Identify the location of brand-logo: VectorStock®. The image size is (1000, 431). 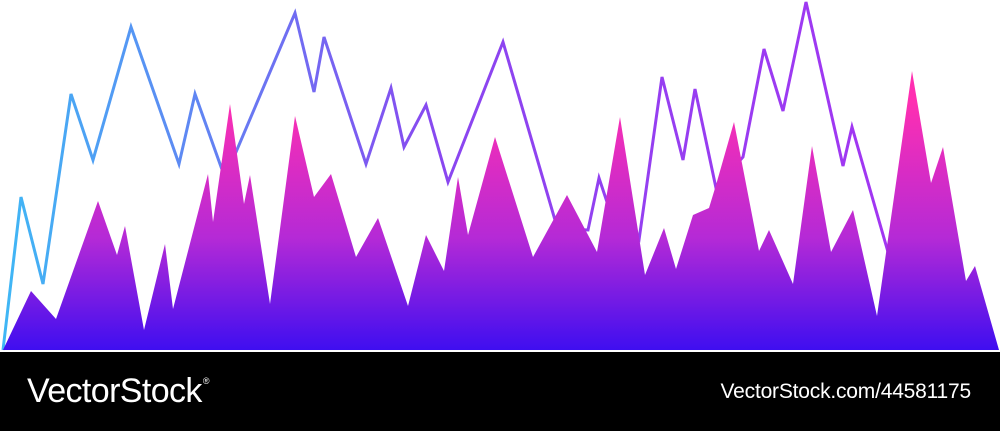
(118, 391).